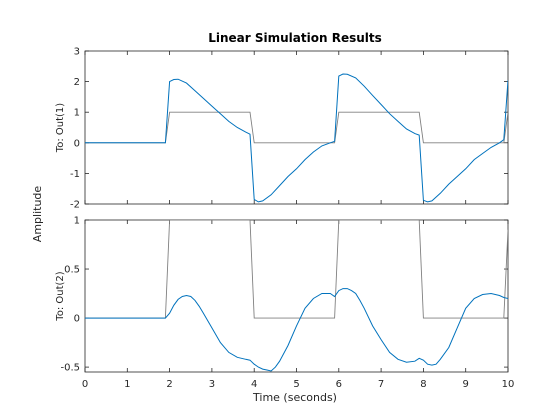 This screenshot has height=420, width=560. What do you see at coordinates (466, 384) in the screenshot?
I see `x-tick-label: 9` at bounding box center [466, 384].